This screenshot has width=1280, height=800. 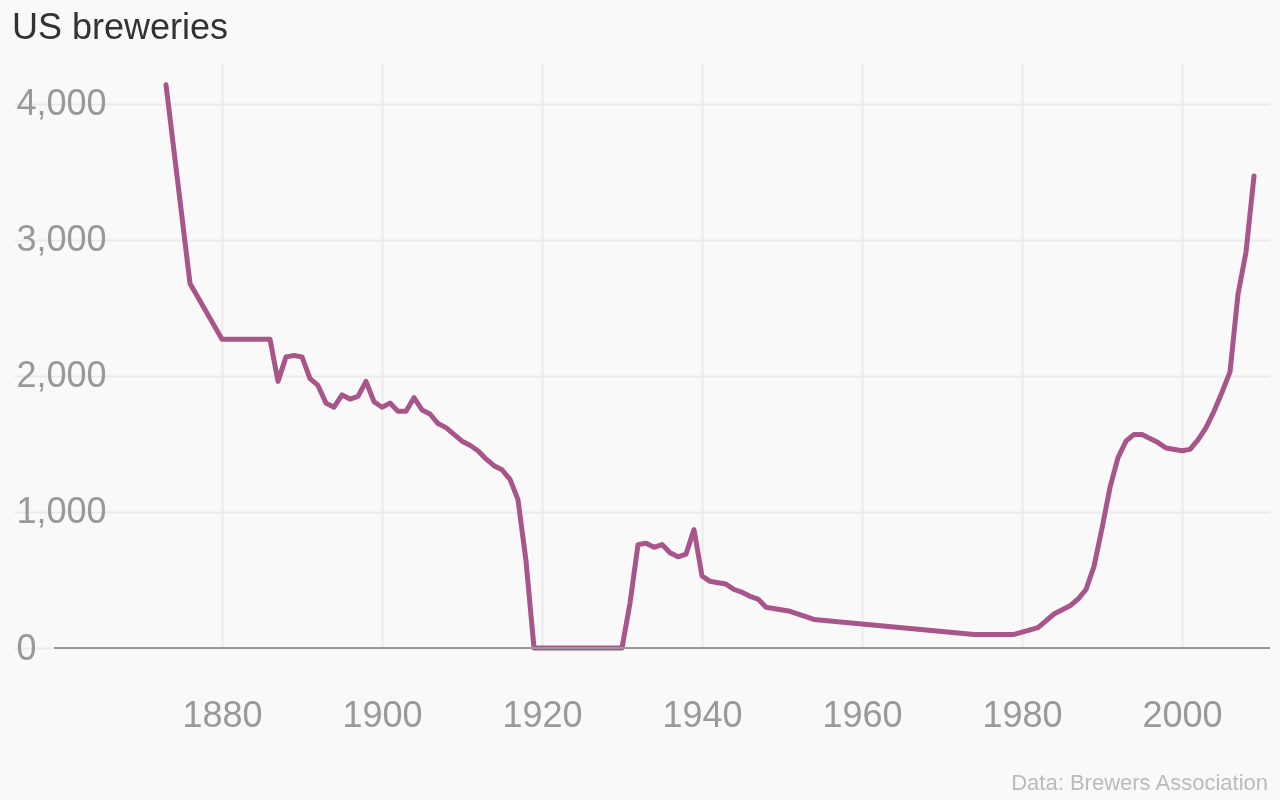 What do you see at coordinates (542, 714) in the screenshot?
I see `x-tick-label: 1920` at bounding box center [542, 714].